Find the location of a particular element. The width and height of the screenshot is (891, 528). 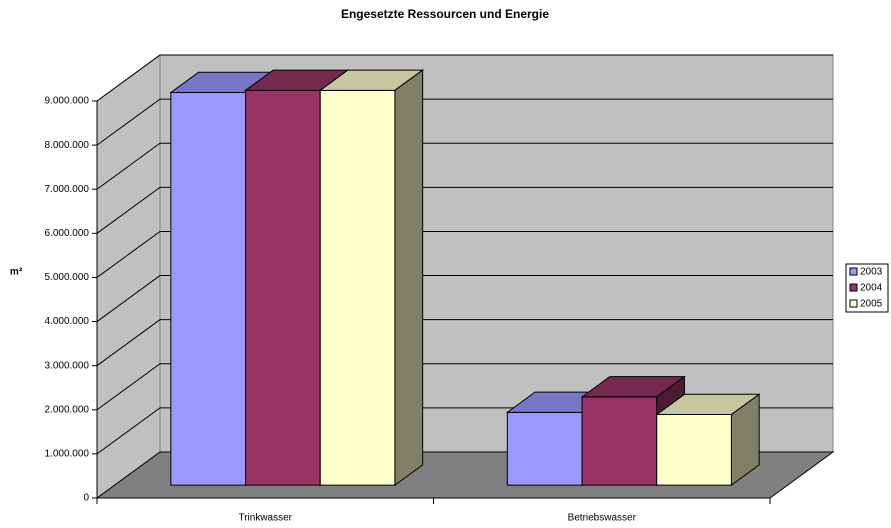

legend-label: 2004 is located at coordinates (871, 288).